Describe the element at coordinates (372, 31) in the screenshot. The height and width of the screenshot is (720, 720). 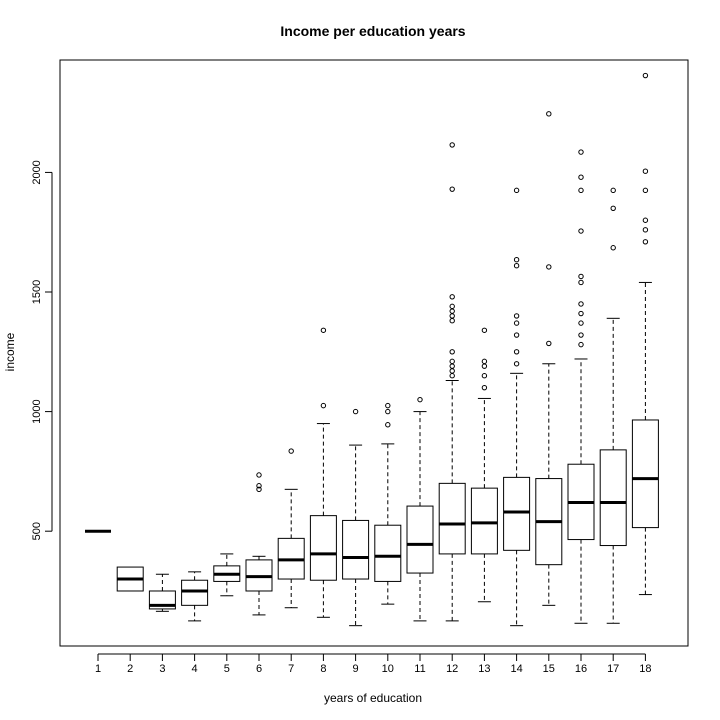
I see `chart-title: Income per education years` at that location.